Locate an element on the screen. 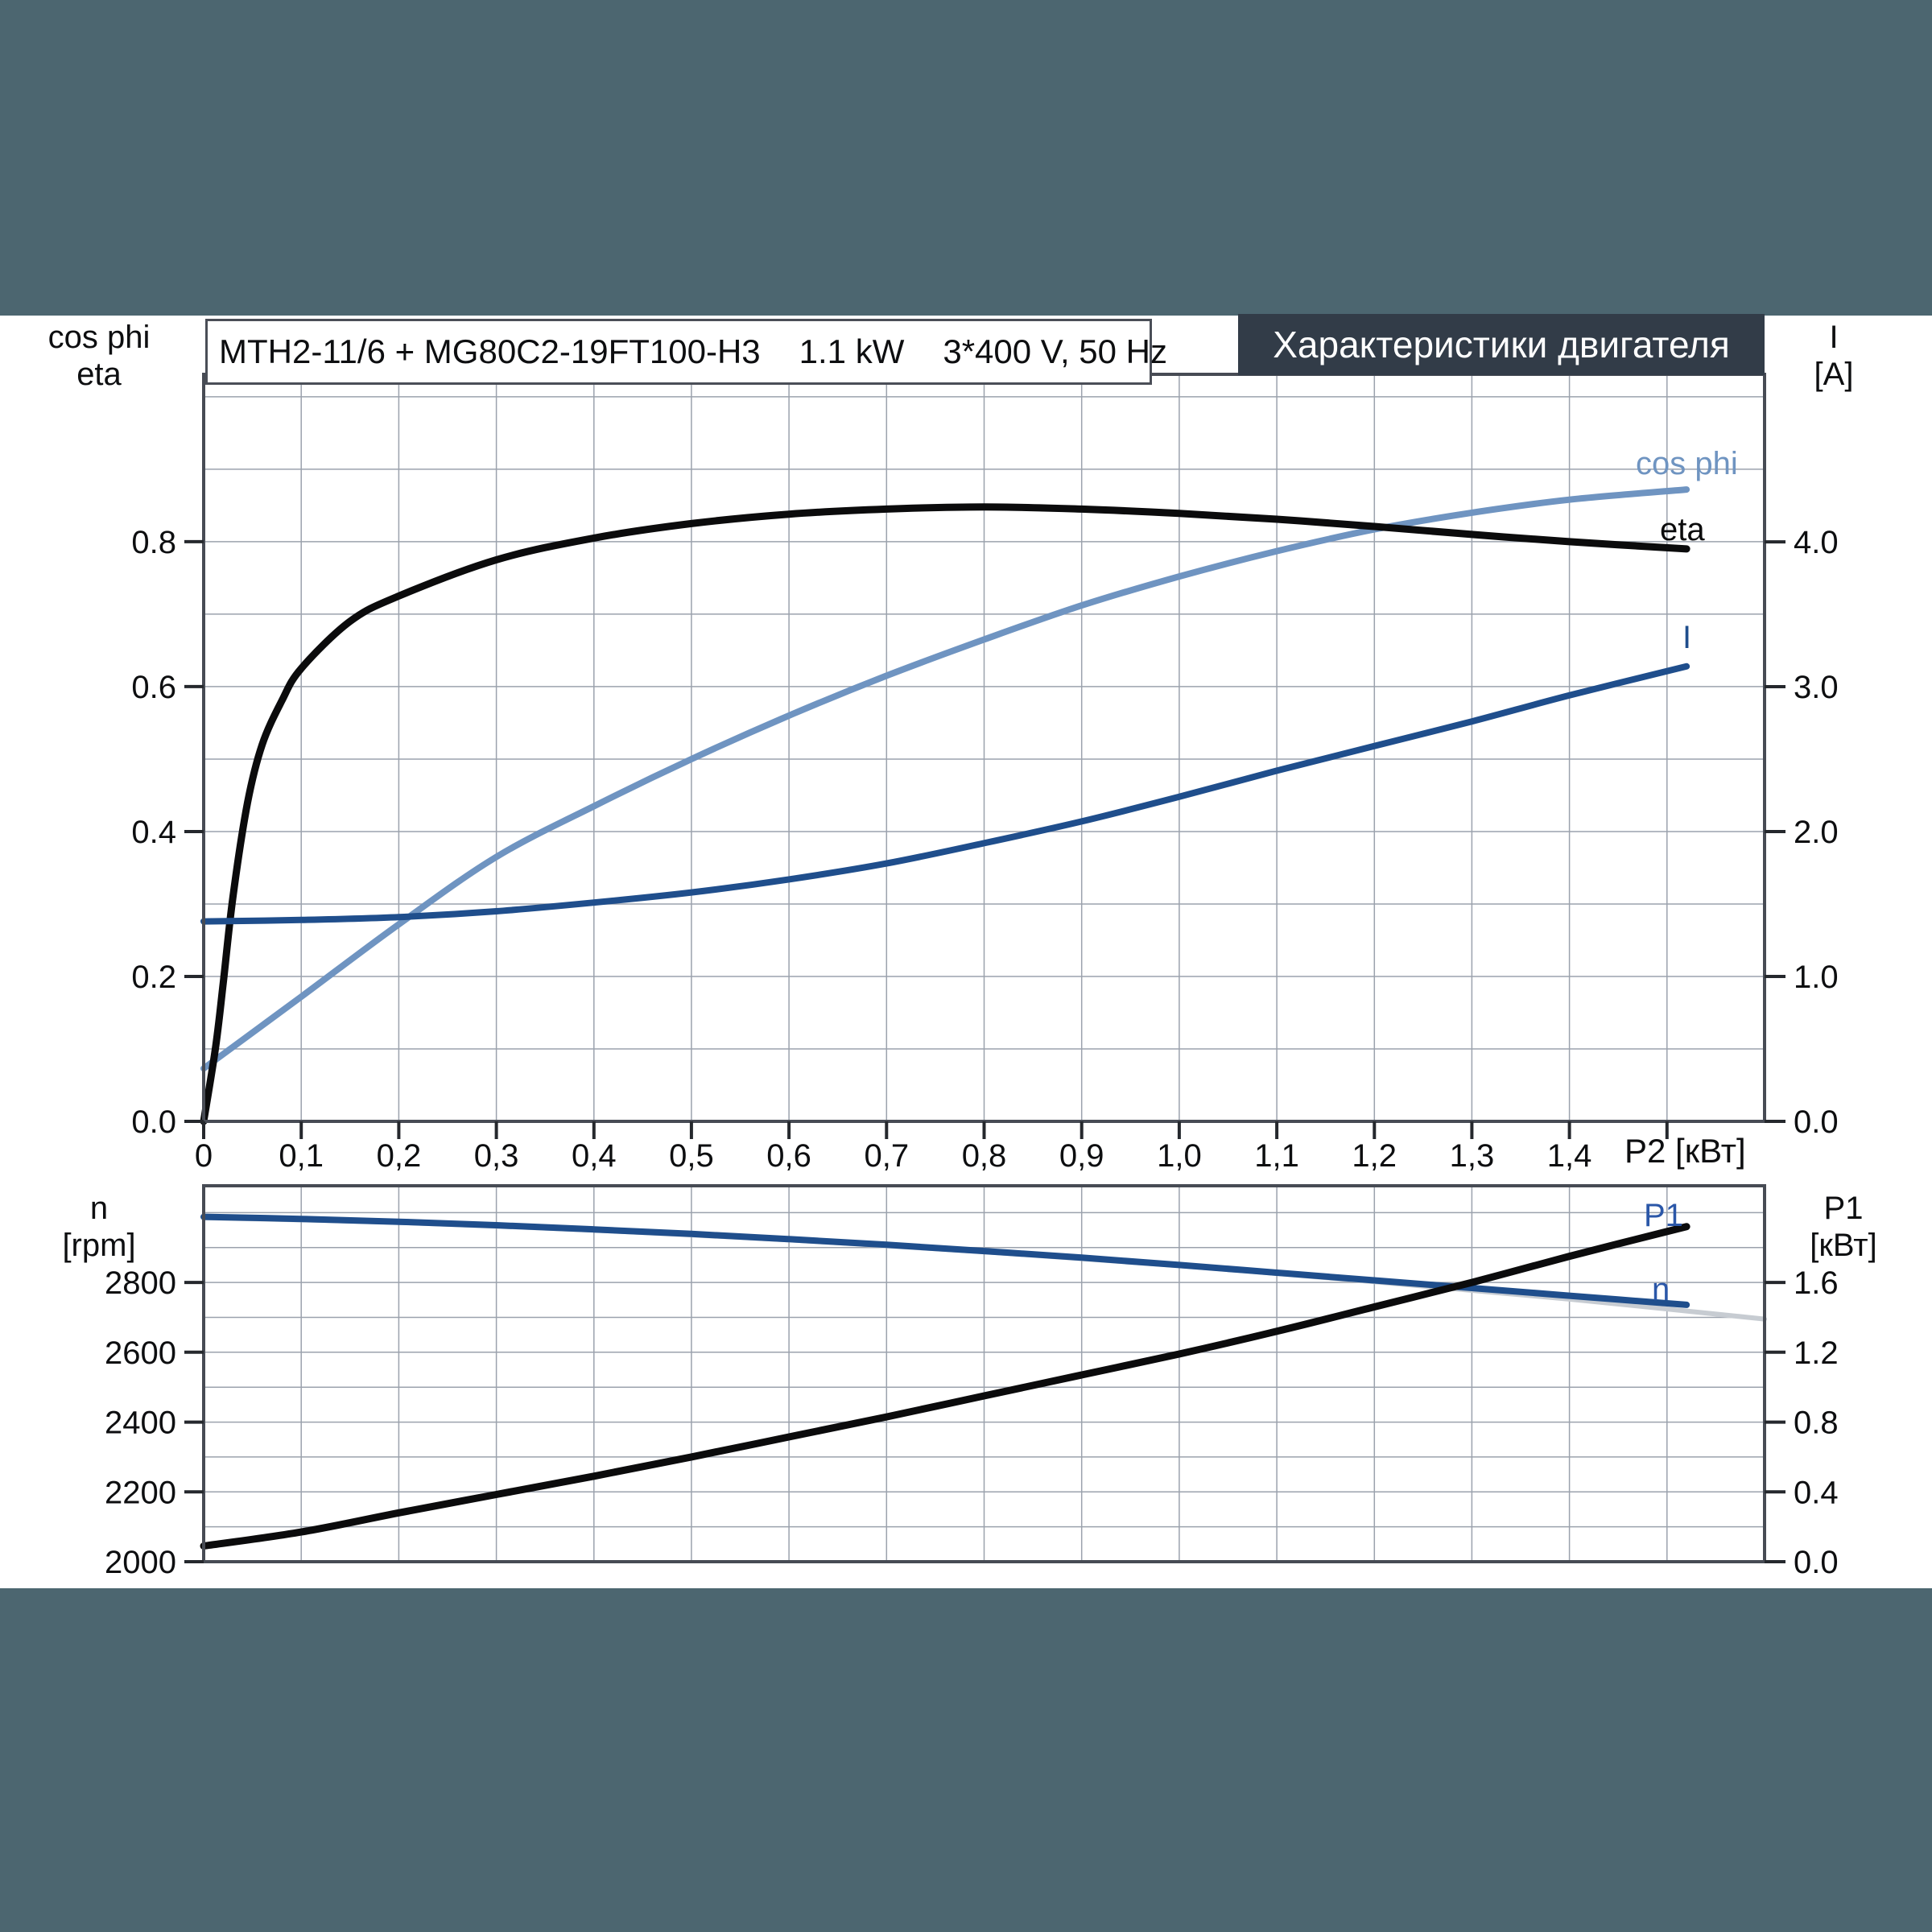  y-axis-title-bottom-right: P1 [кВт] is located at coordinates (1844, 1227).